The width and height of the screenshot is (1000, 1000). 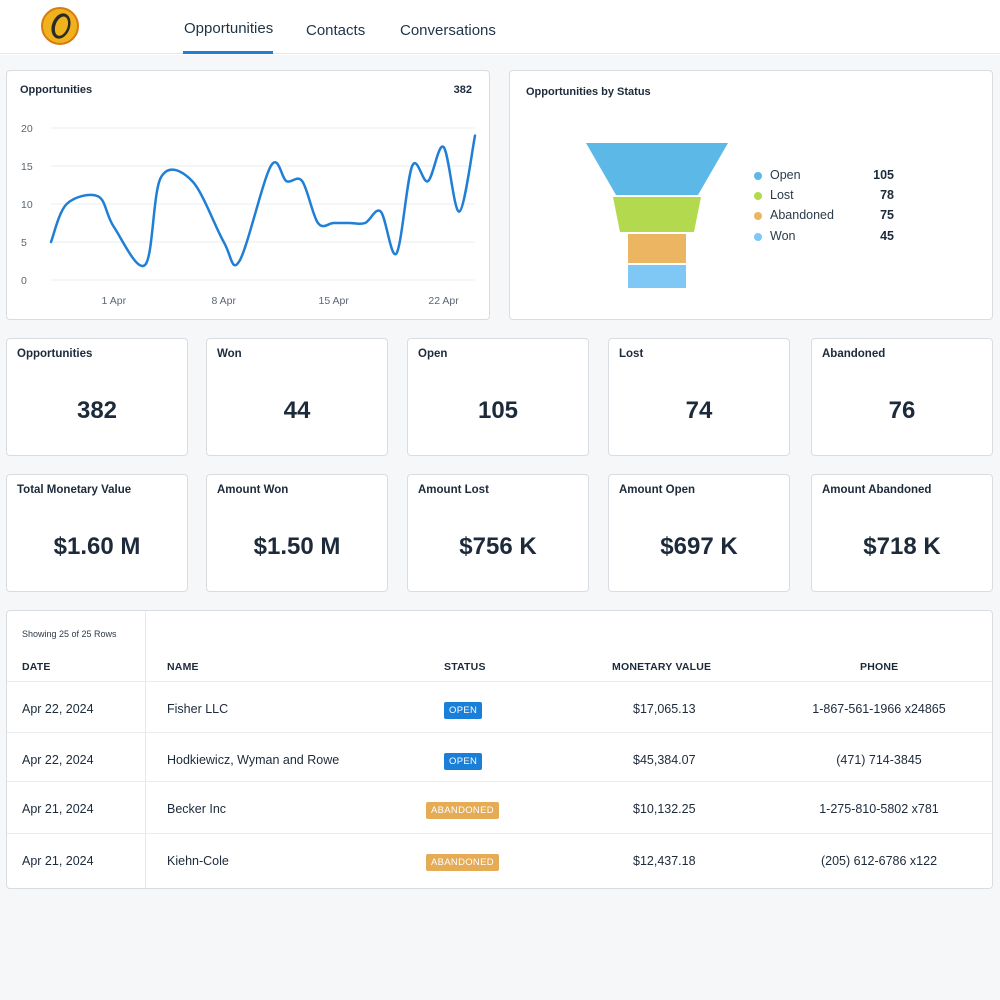 What do you see at coordinates (879, 861) in the screenshot?
I see `cell-phone: (205) 612-6786 x122` at bounding box center [879, 861].